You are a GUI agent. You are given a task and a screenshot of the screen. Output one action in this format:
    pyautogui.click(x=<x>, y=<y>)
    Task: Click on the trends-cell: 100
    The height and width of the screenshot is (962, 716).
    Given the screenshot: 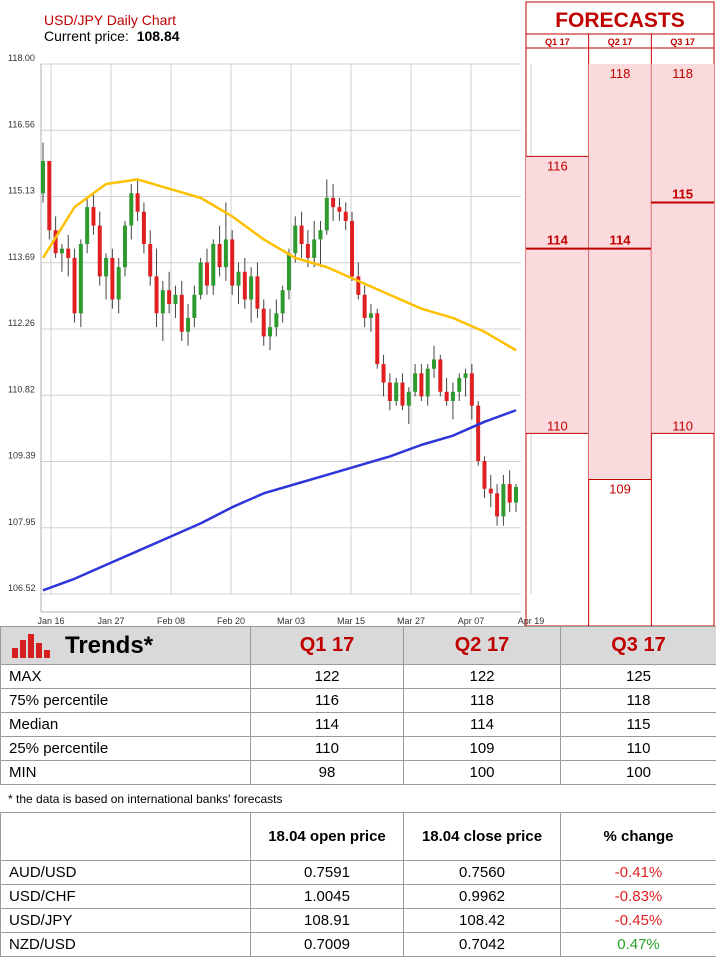 What is the action you would take?
    pyautogui.click(x=482, y=772)
    